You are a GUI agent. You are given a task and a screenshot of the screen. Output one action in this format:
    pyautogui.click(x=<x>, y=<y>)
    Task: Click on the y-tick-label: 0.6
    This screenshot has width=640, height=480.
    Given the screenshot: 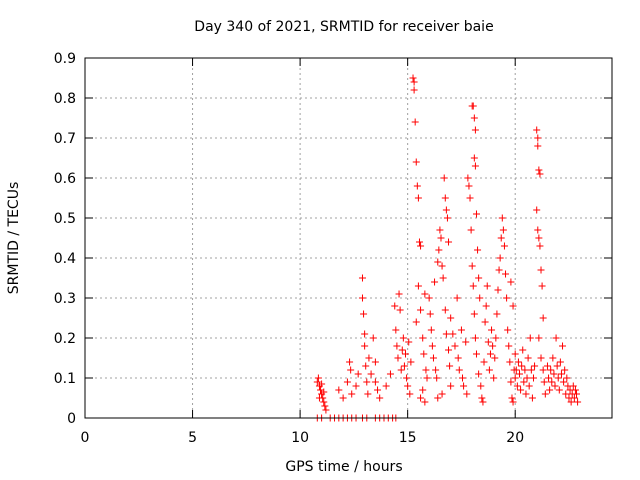 What is the action you would take?
    pyautogui.click(x=65, y=179)
    